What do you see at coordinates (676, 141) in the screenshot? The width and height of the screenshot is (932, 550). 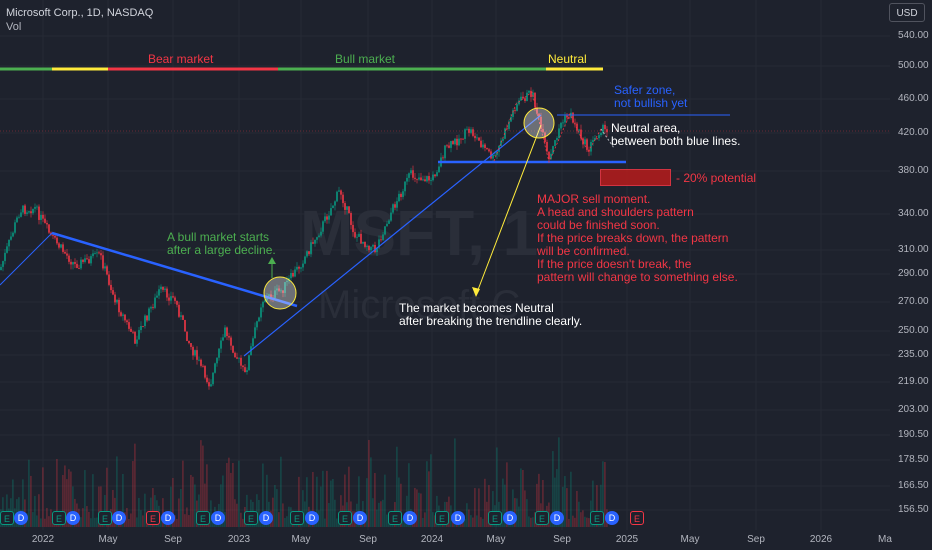 I see `neutral-area-line-2: between both blue lines.` at bounding box center [676, 141].